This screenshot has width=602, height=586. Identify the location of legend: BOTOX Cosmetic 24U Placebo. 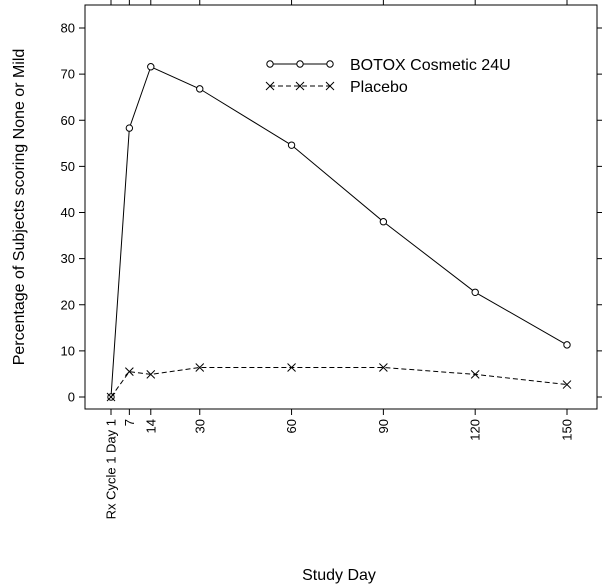
(388, 76).